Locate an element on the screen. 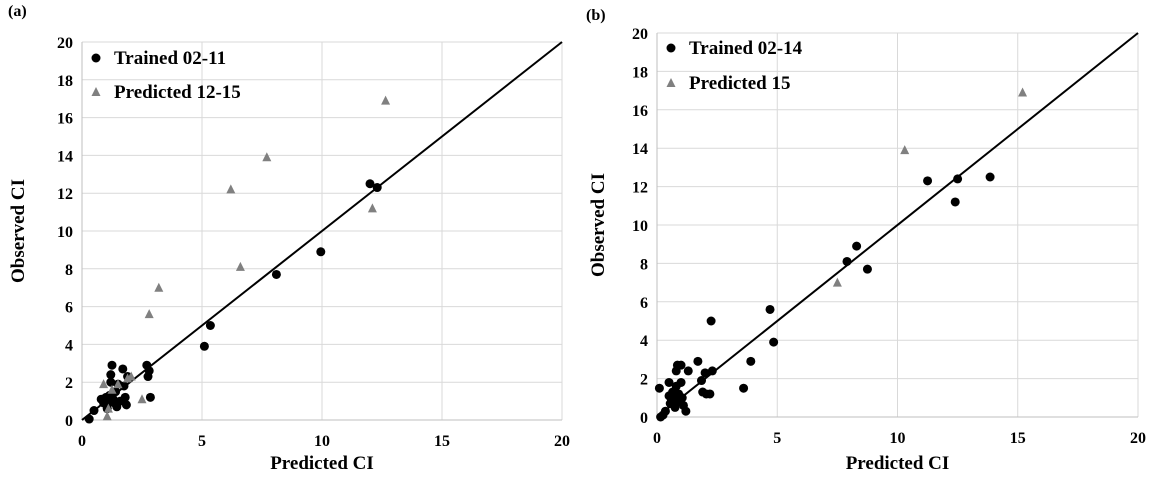 The width and height of the screenshot is (1165, 482). y-tick-label: 12 is located at coordinates (65, 194).